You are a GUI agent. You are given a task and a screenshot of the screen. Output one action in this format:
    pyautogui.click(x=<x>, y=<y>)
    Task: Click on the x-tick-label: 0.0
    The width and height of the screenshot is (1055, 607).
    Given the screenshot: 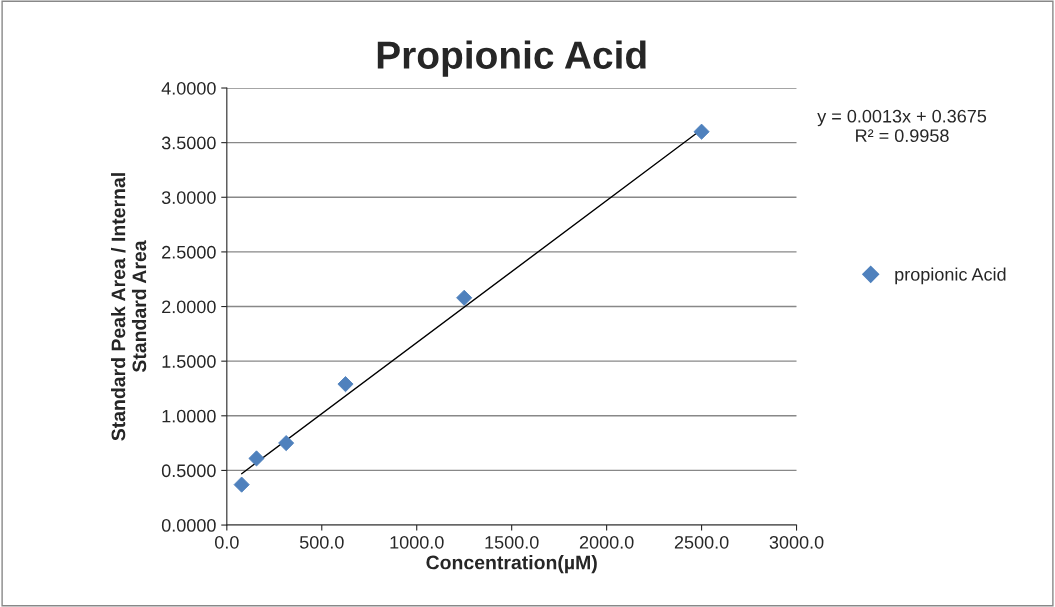 What is the action you would take?
    pyautogui.click(x=226, y=542)
    